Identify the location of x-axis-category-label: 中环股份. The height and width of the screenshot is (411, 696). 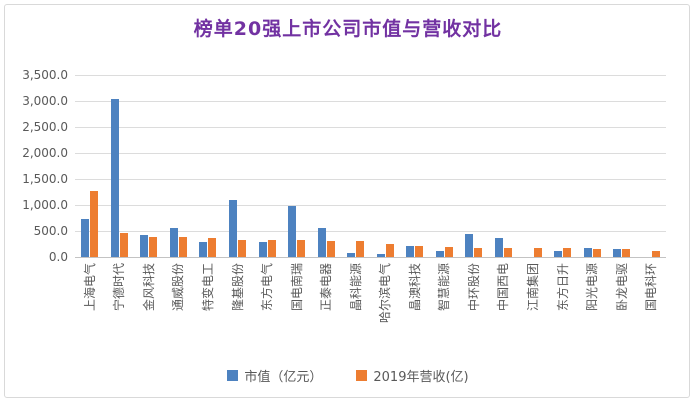
(474, 287).